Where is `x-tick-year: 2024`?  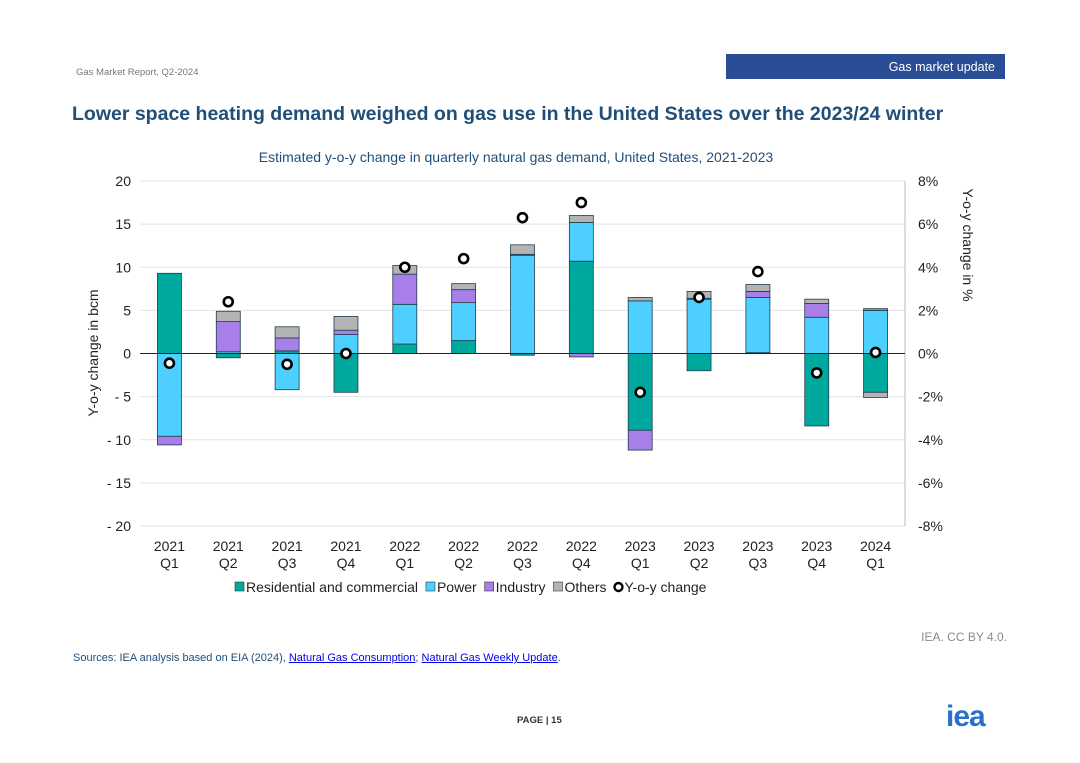
x-tick-year: 2024 is located at coordinates (875, 546).